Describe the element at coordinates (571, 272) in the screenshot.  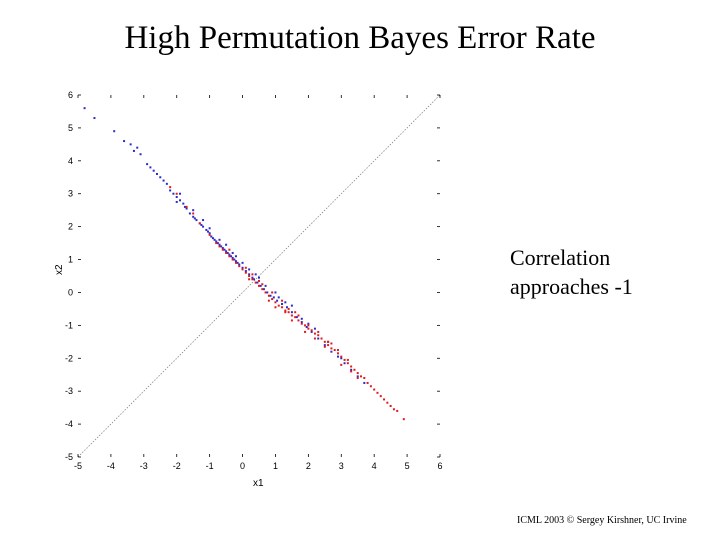
I see `correlation-note: Correlation approaches -1` at that location.